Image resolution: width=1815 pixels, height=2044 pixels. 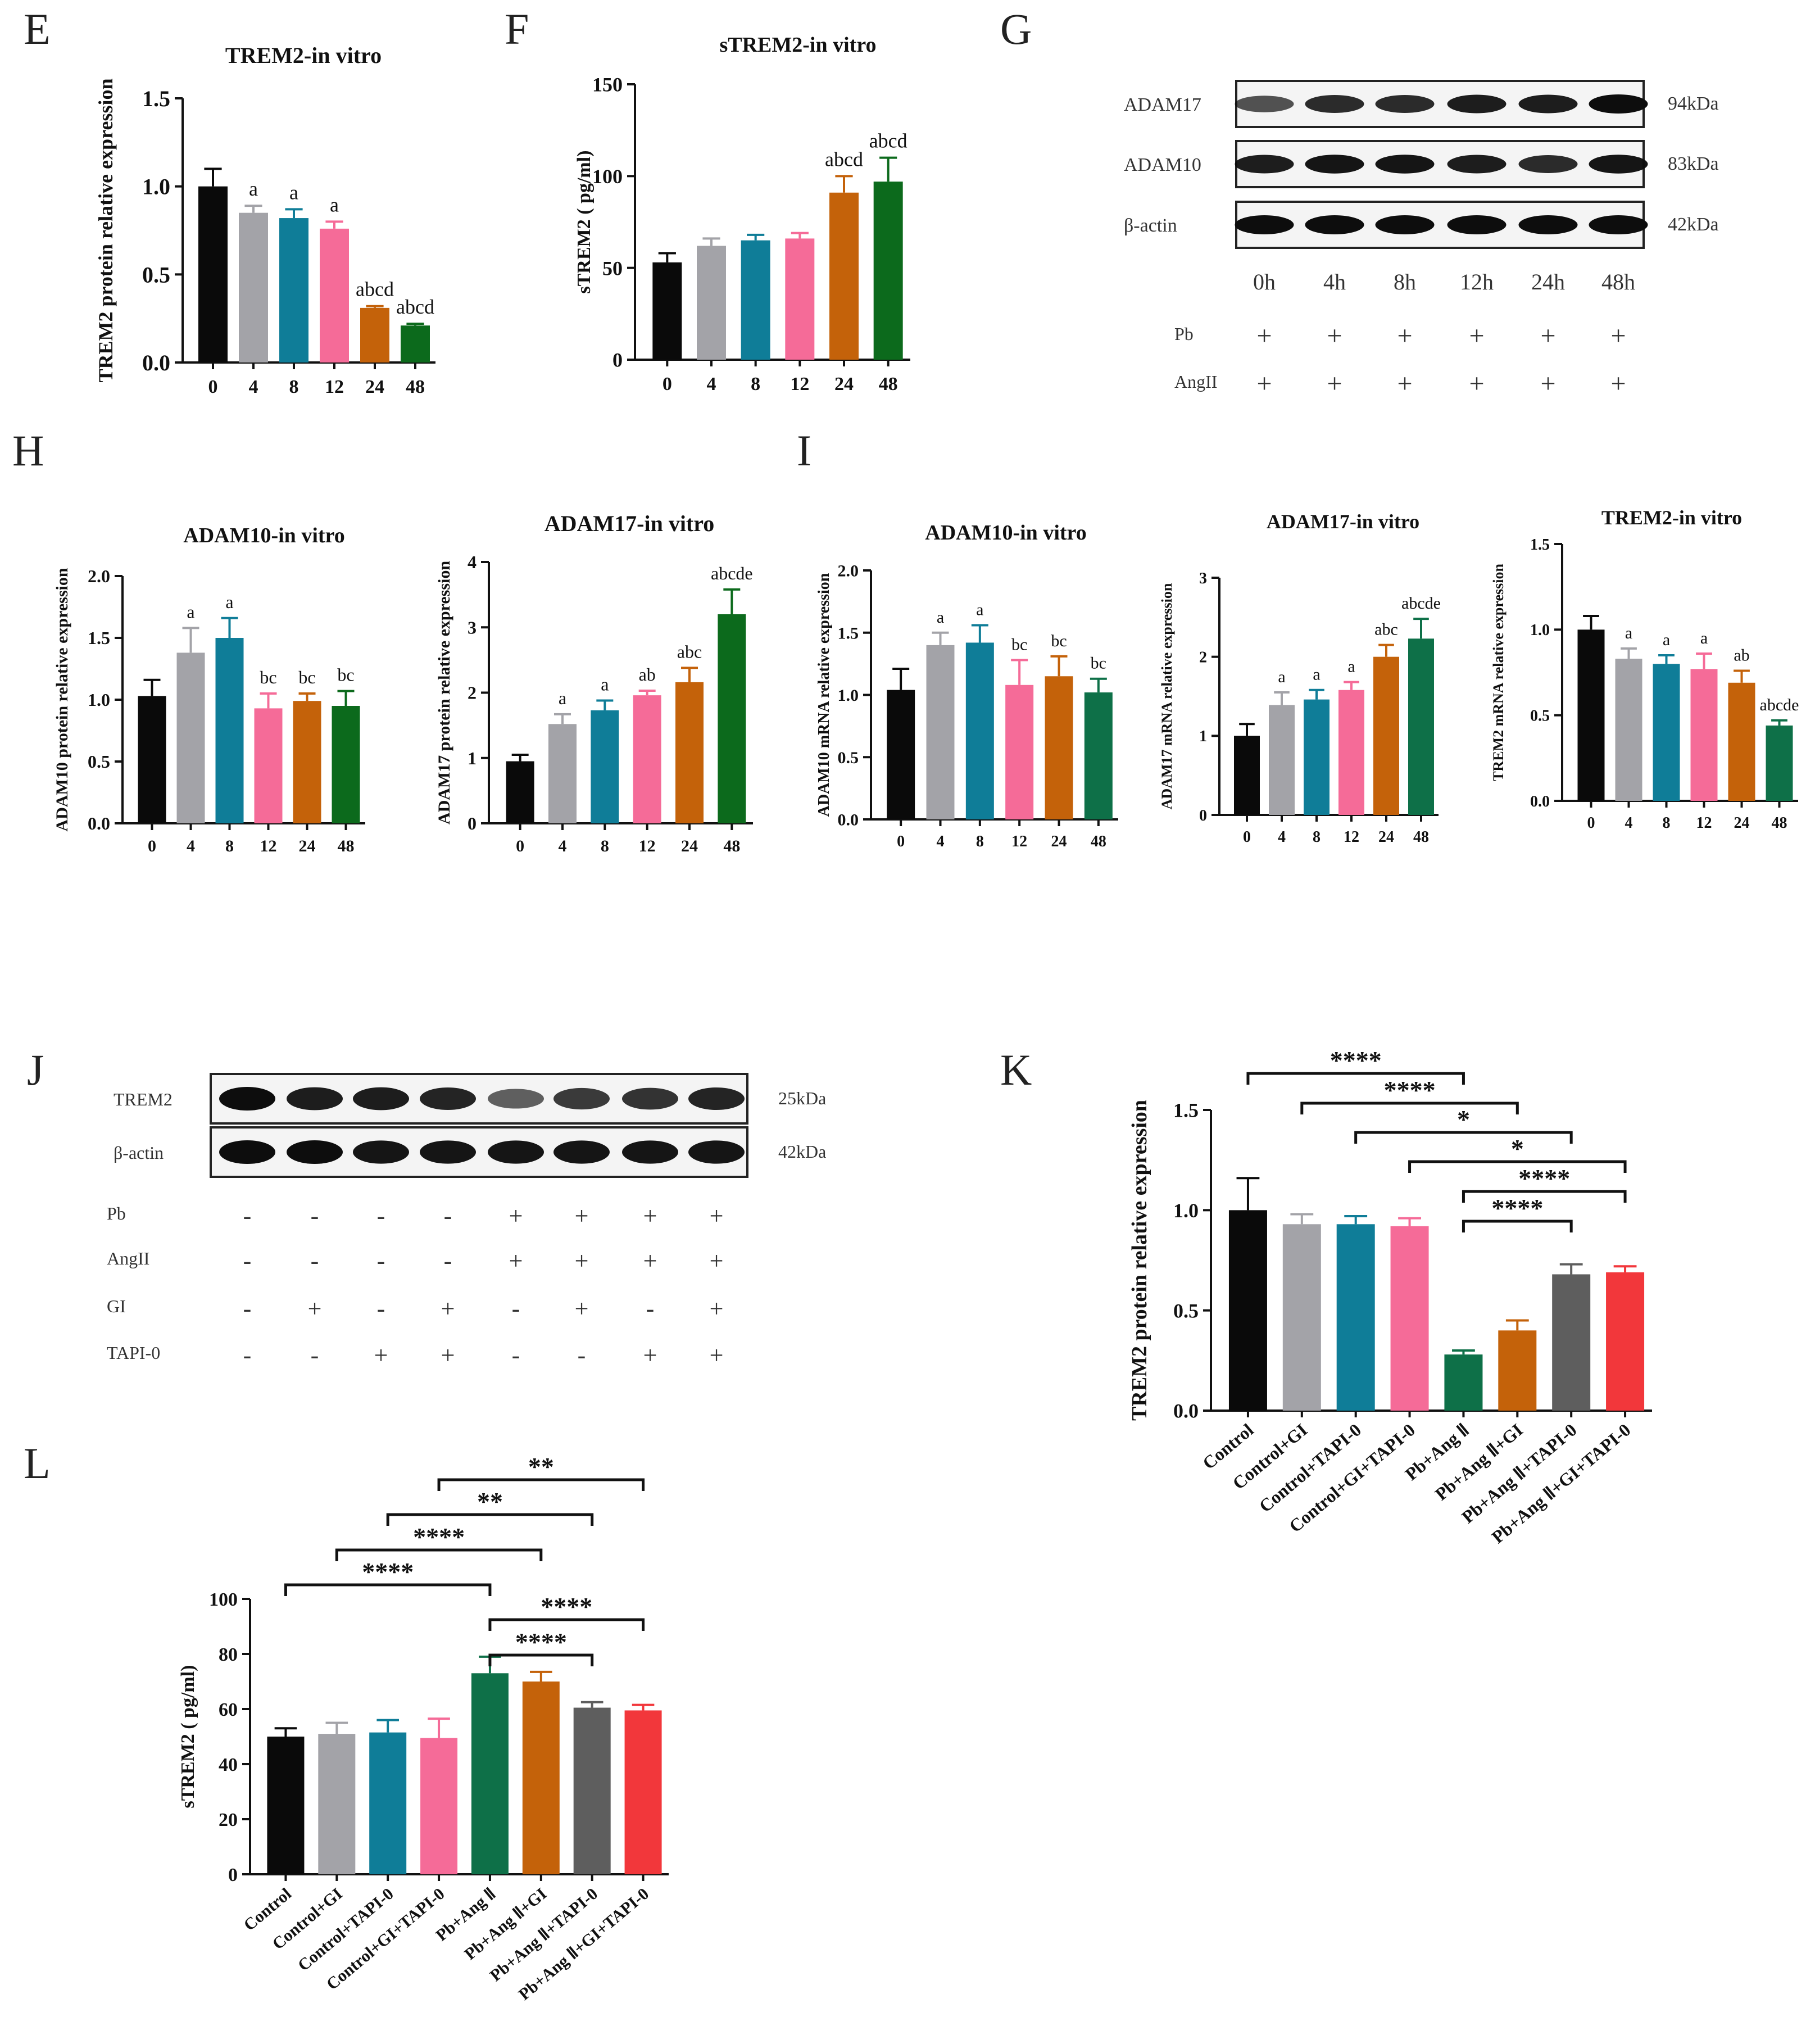 I want to click on lane-label: 4h, so click(x=1334, y=281).